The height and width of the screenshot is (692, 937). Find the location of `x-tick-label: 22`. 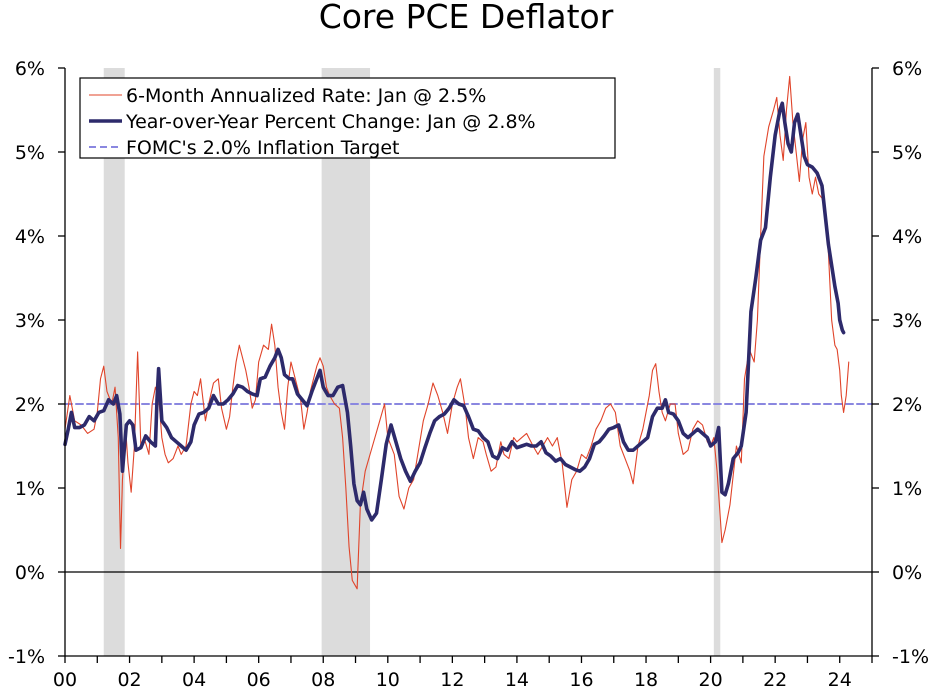

x-tick-label: 22 is located at coordinates (775, 680).